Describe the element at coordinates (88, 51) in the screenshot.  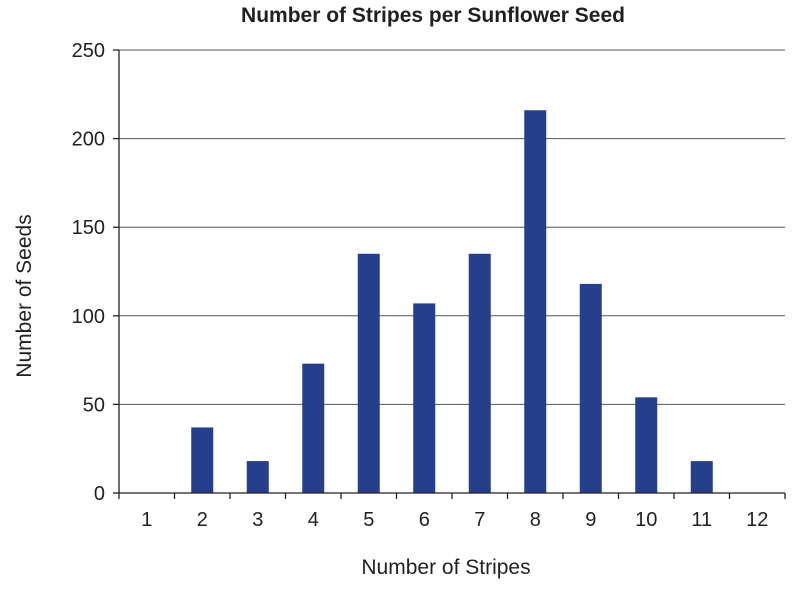
I see `y-tick-label-250: 250` at that location.